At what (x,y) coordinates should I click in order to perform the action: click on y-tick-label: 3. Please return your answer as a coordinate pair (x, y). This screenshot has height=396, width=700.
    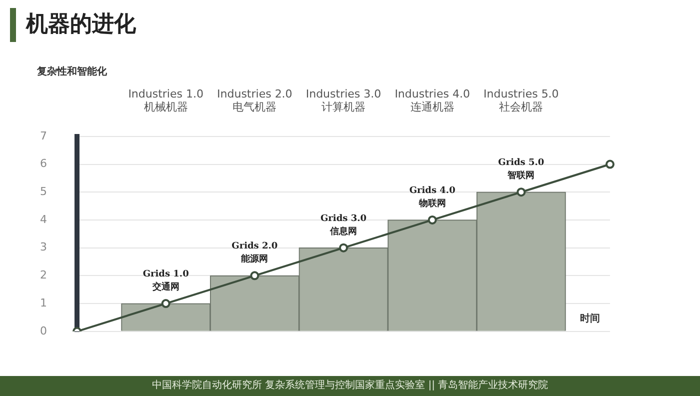
    Looking at the image, I should click on (43, 247).